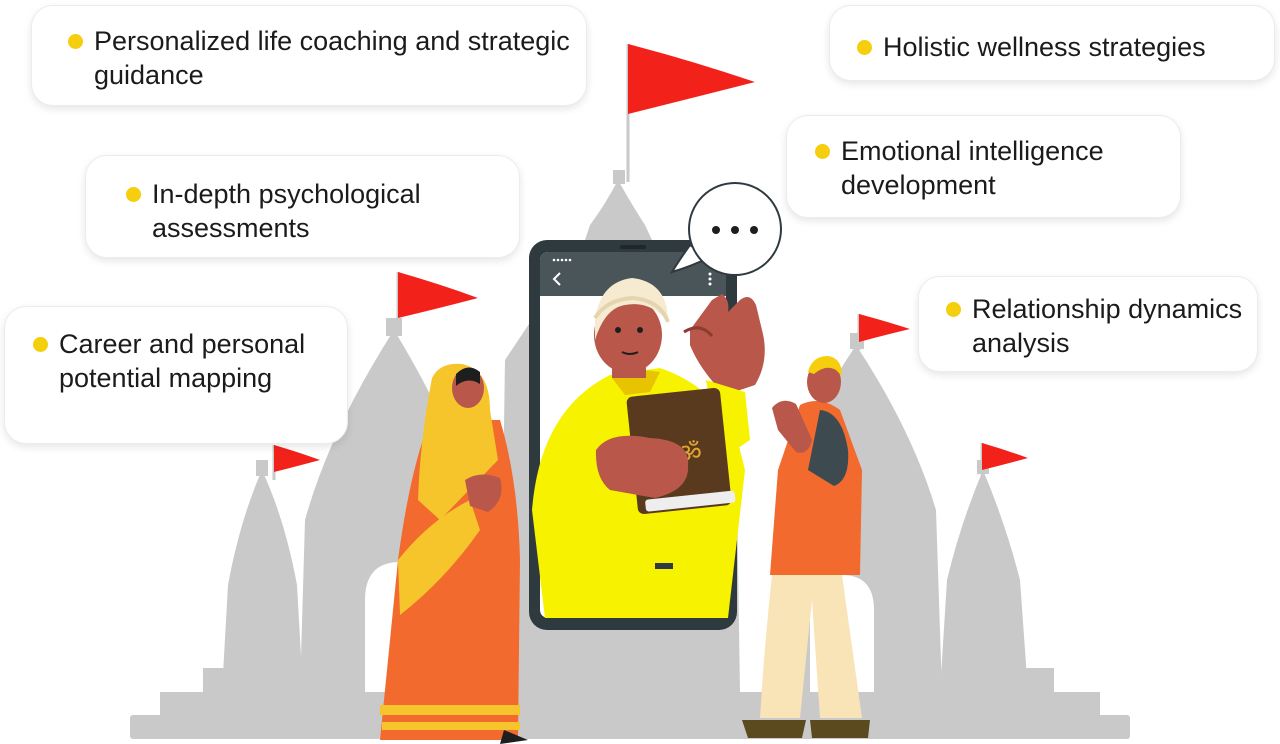  What do you see at coordinates (725, 229) in the screenshot?
I see `speech-bubble-icon` at bounding box center [725, 229].